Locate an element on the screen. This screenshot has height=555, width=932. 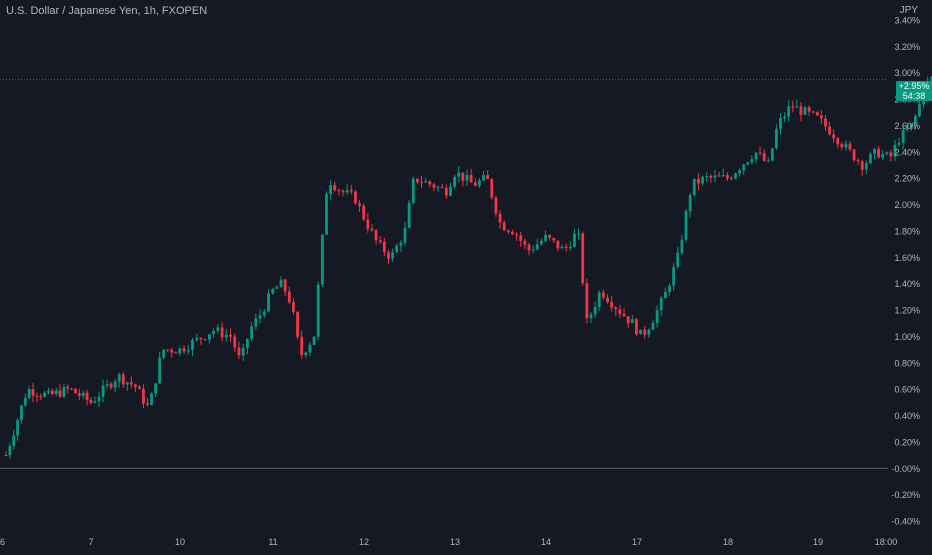
x-tick-label: 7 is located at coordinates (90, 542).